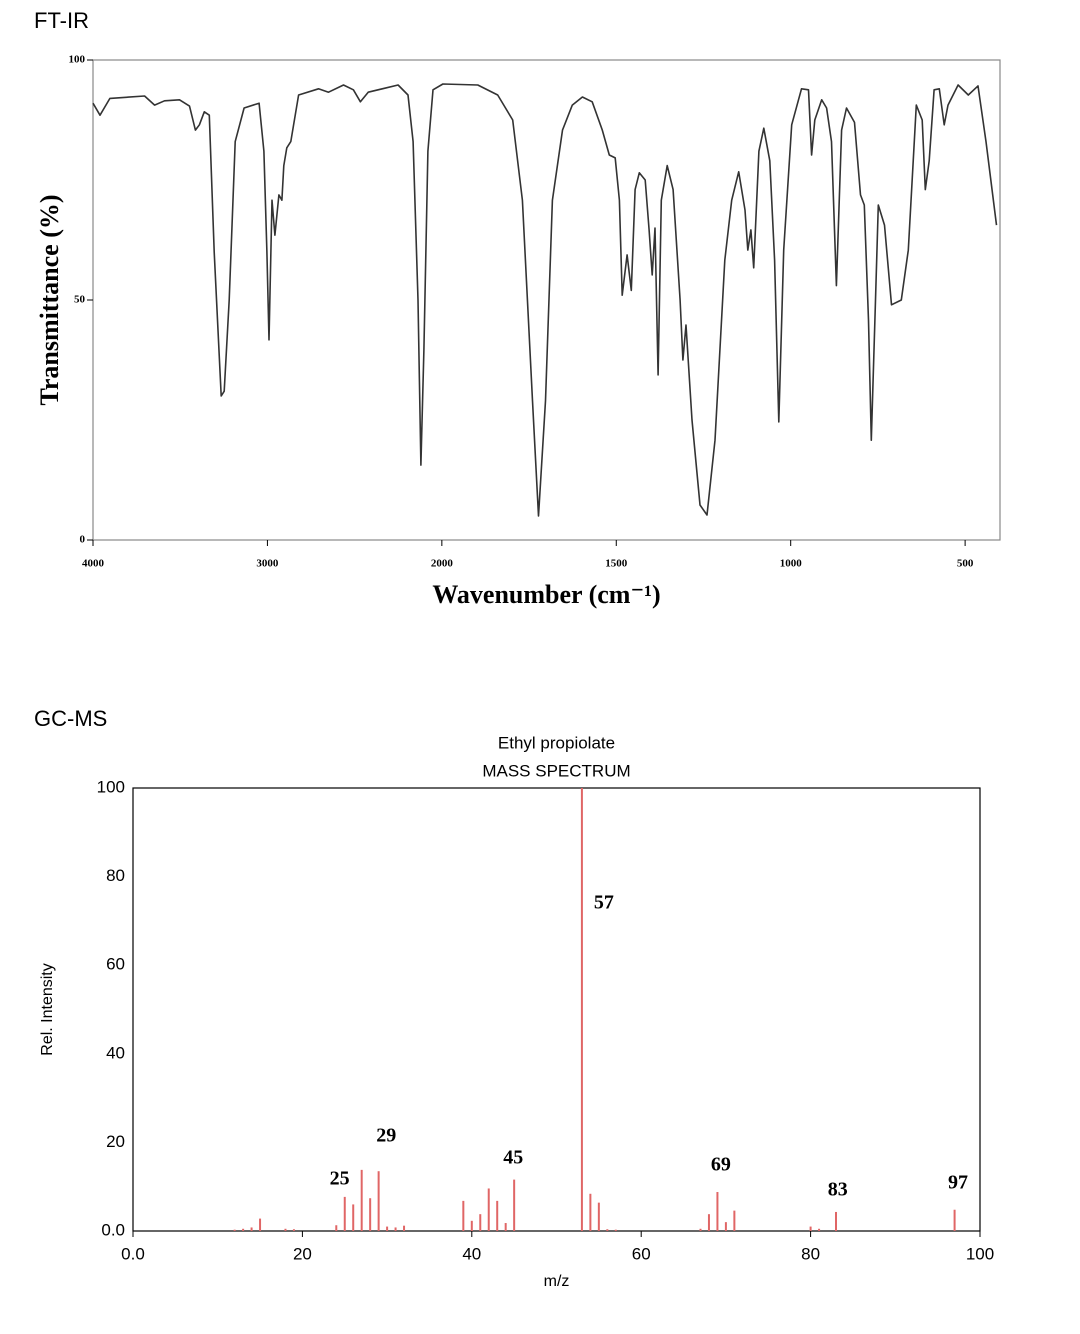 The image size is (1080, 1334). I want to click on y-axis-label: Transmittance (%), so click(49, 299).